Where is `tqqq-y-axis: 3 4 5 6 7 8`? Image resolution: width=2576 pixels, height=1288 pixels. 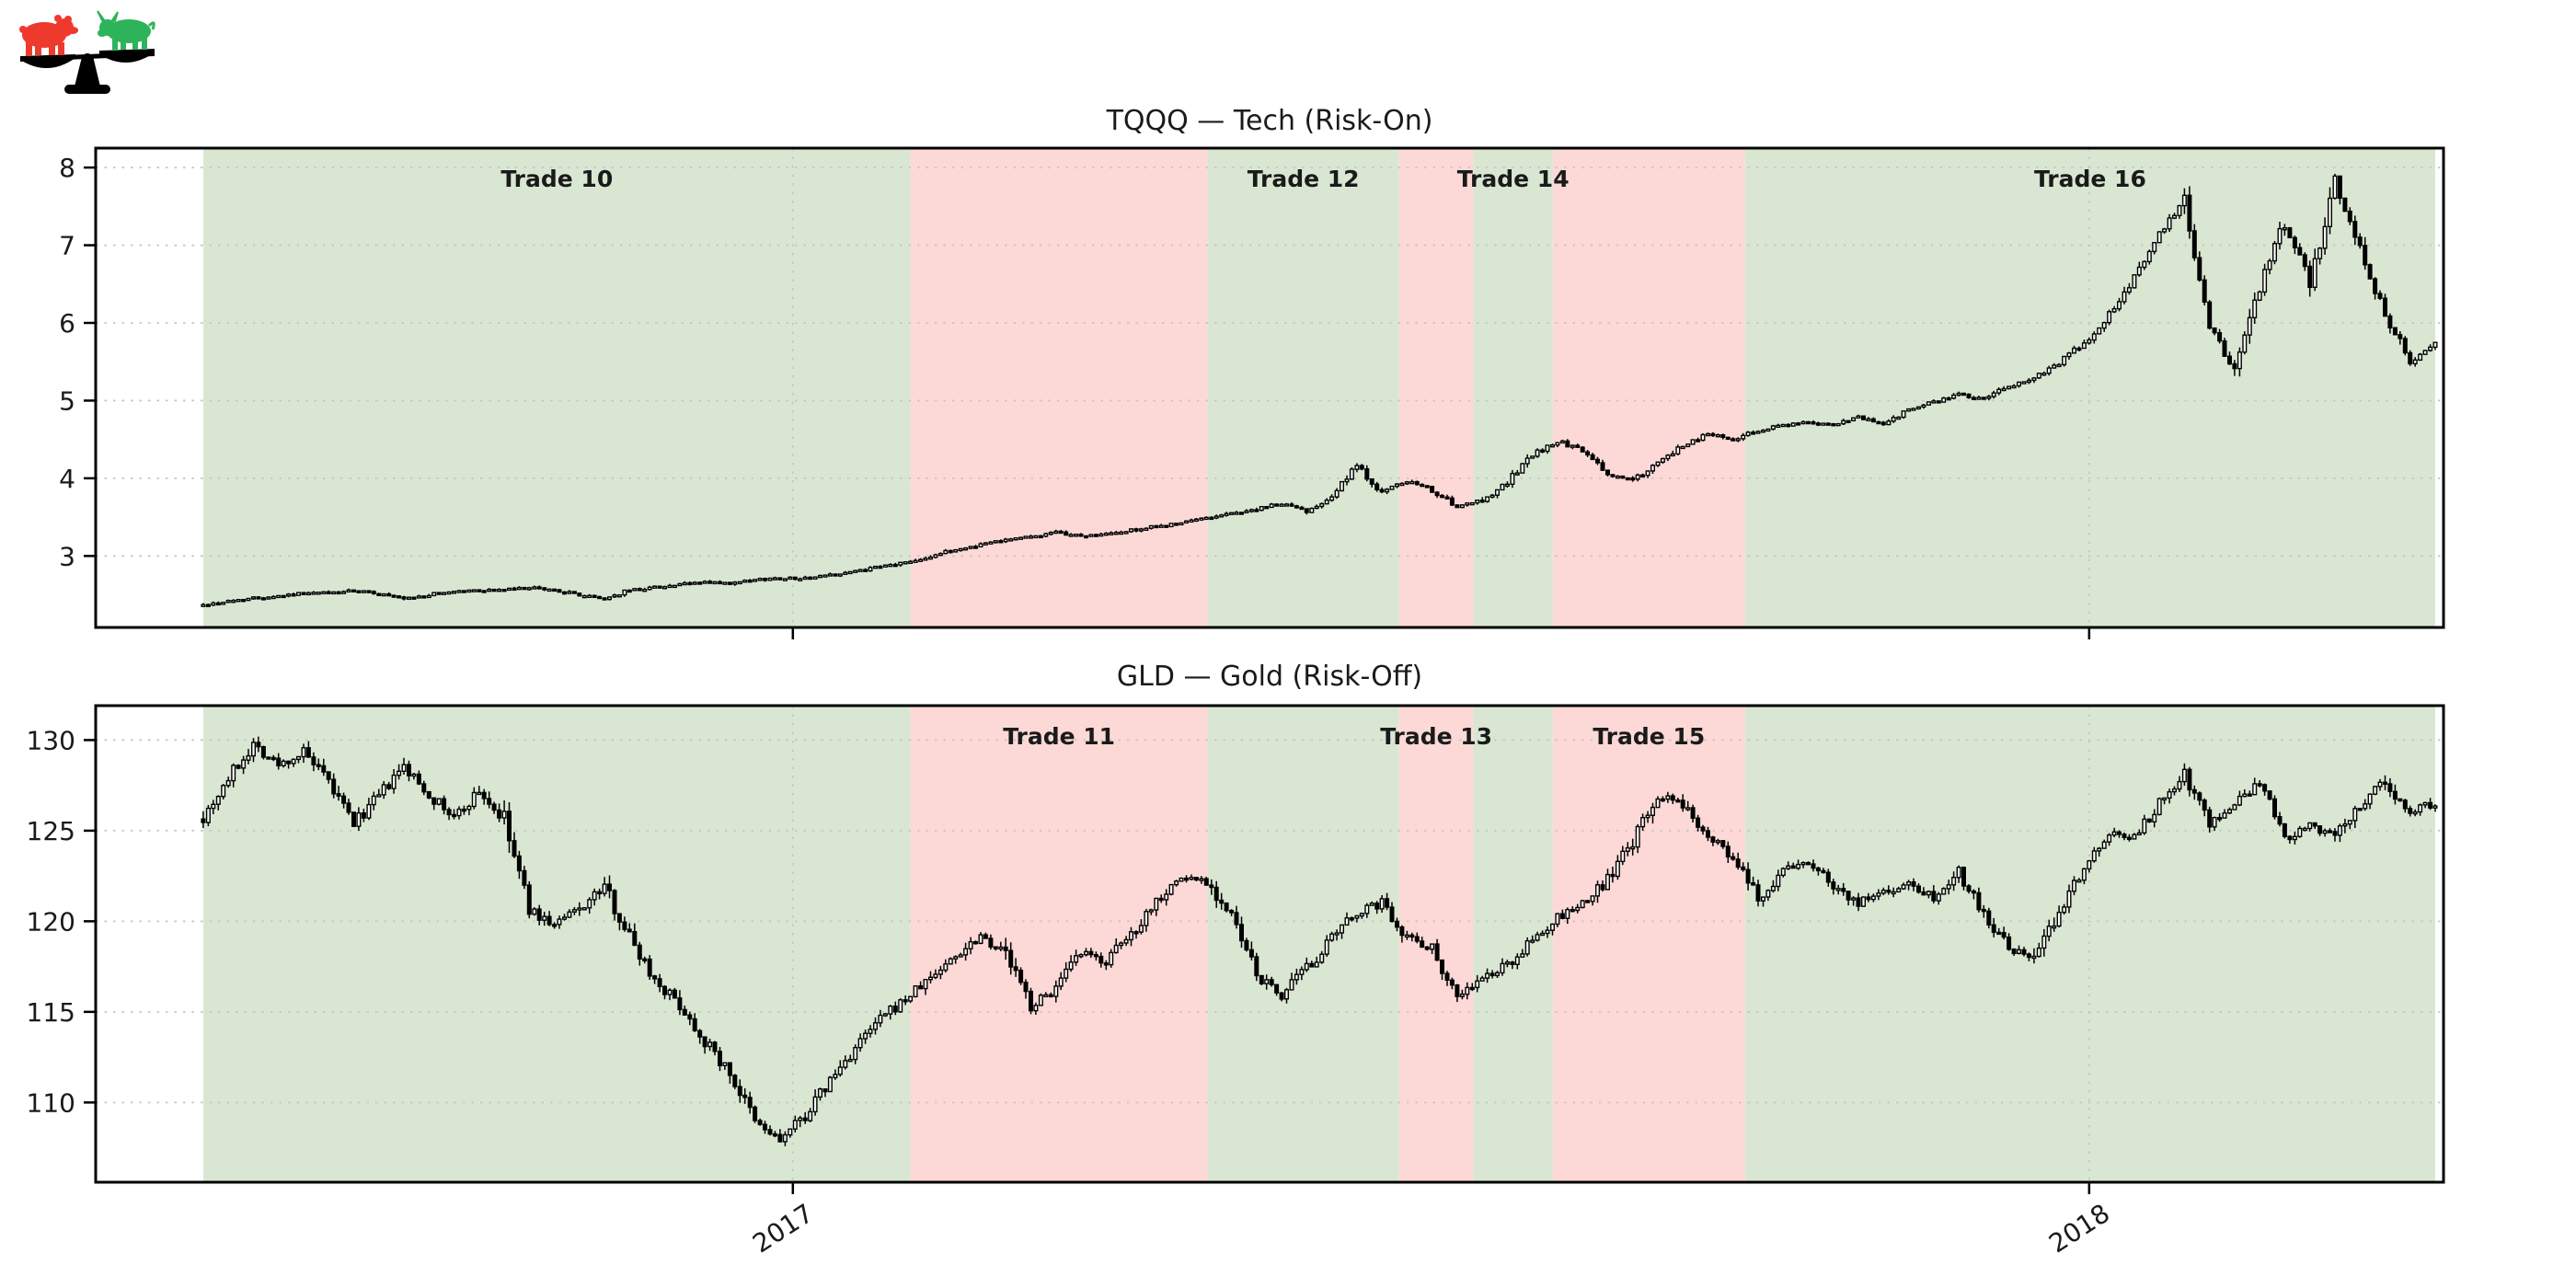
tqqq-y-axis: 3 4 5 6 7 8 is located at coordinates (77, 362).